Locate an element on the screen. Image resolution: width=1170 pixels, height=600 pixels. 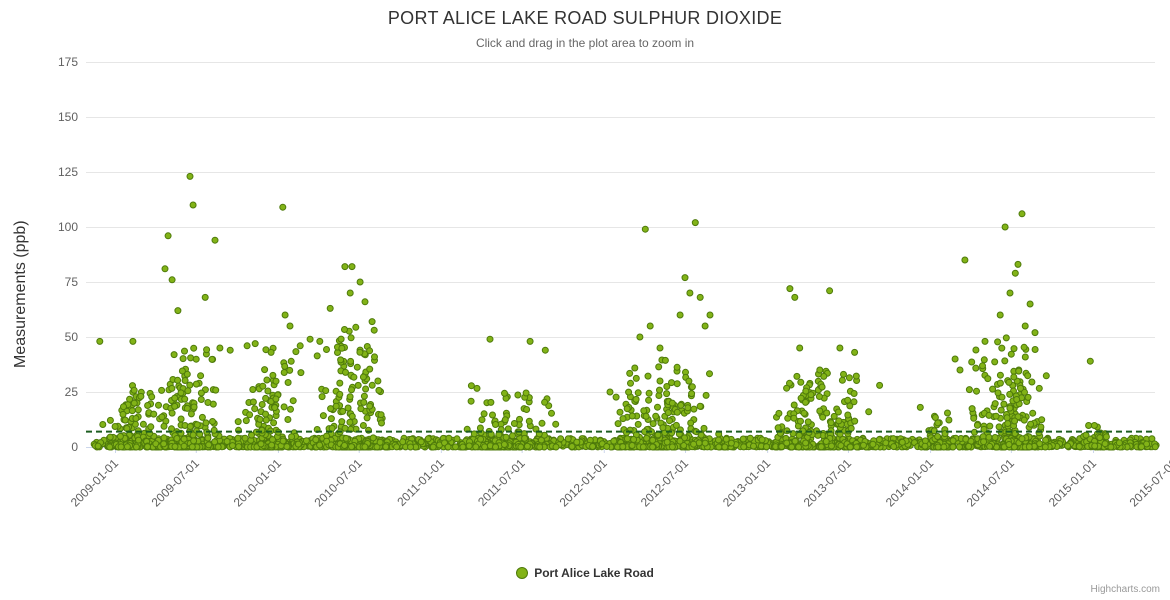
svg-text: 2009-01-01 is located at coordinates (95, 483).